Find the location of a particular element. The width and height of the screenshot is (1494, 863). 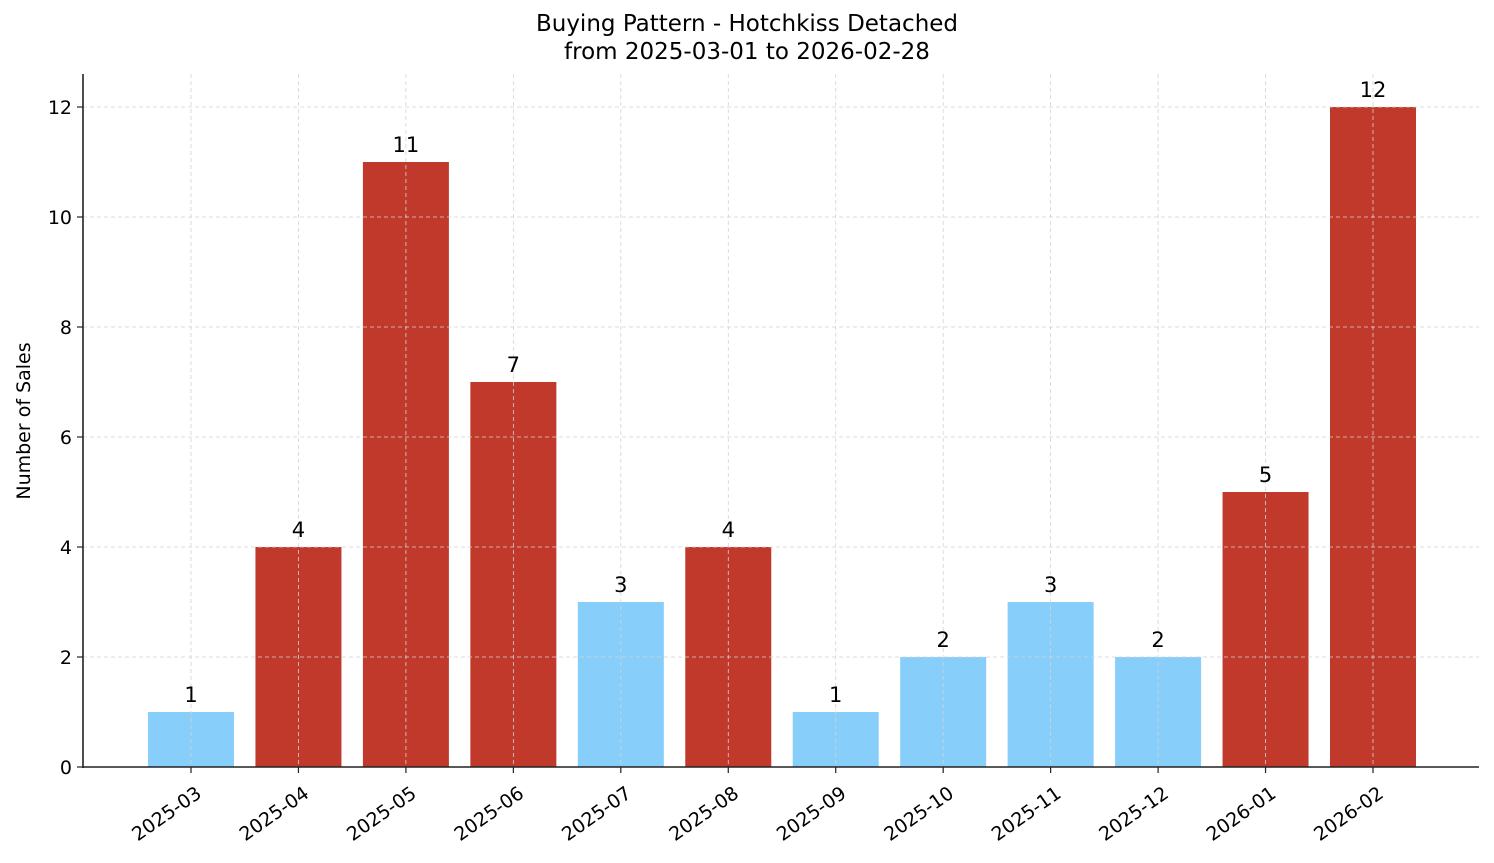

y-tick-label: 12 is located at coordinates (60, 108).